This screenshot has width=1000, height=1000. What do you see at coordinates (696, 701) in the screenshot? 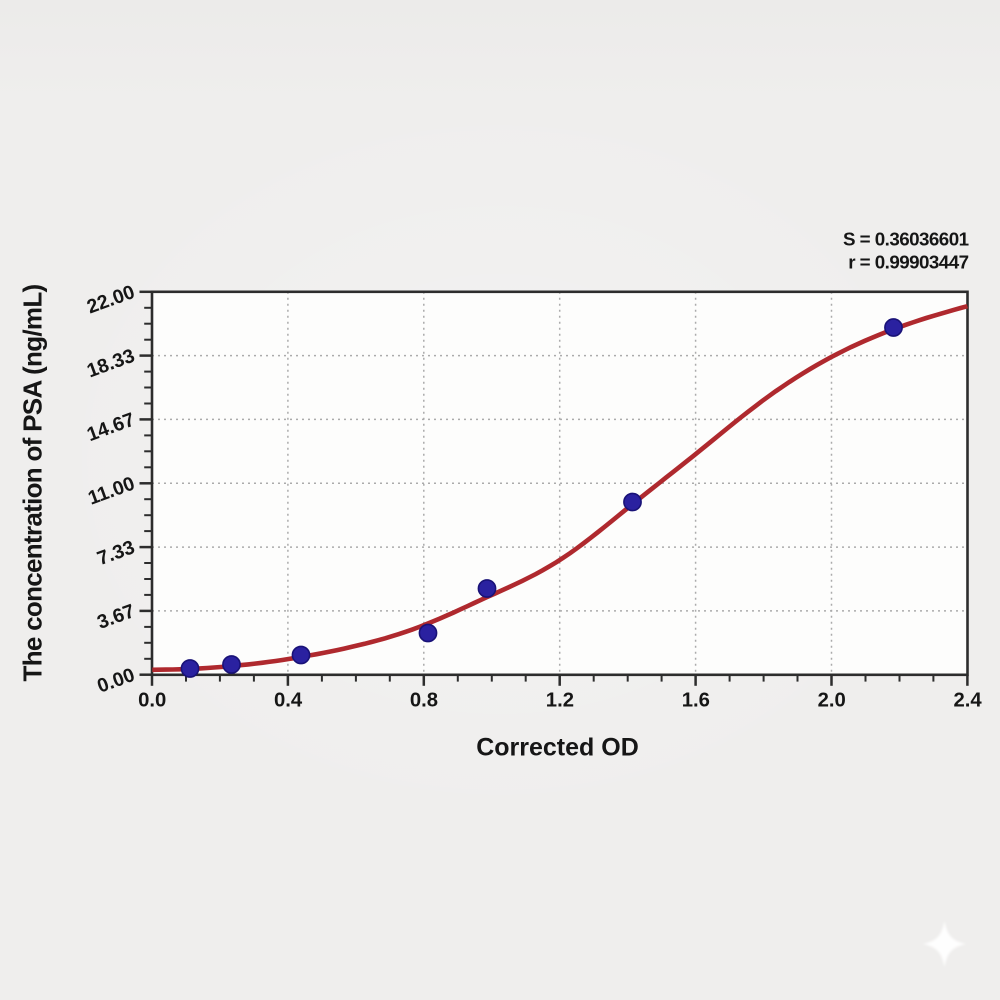
I see `svg-text: 1.6` at bounding box center [696, 701].